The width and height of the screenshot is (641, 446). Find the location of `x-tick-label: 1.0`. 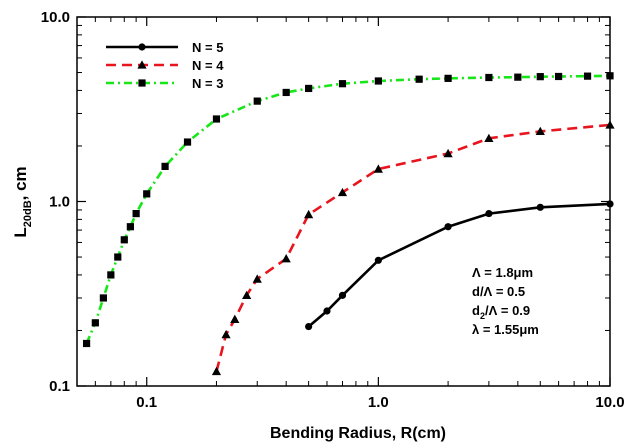

x-tick-label: 1.0 is located at coordinates (378, 402).